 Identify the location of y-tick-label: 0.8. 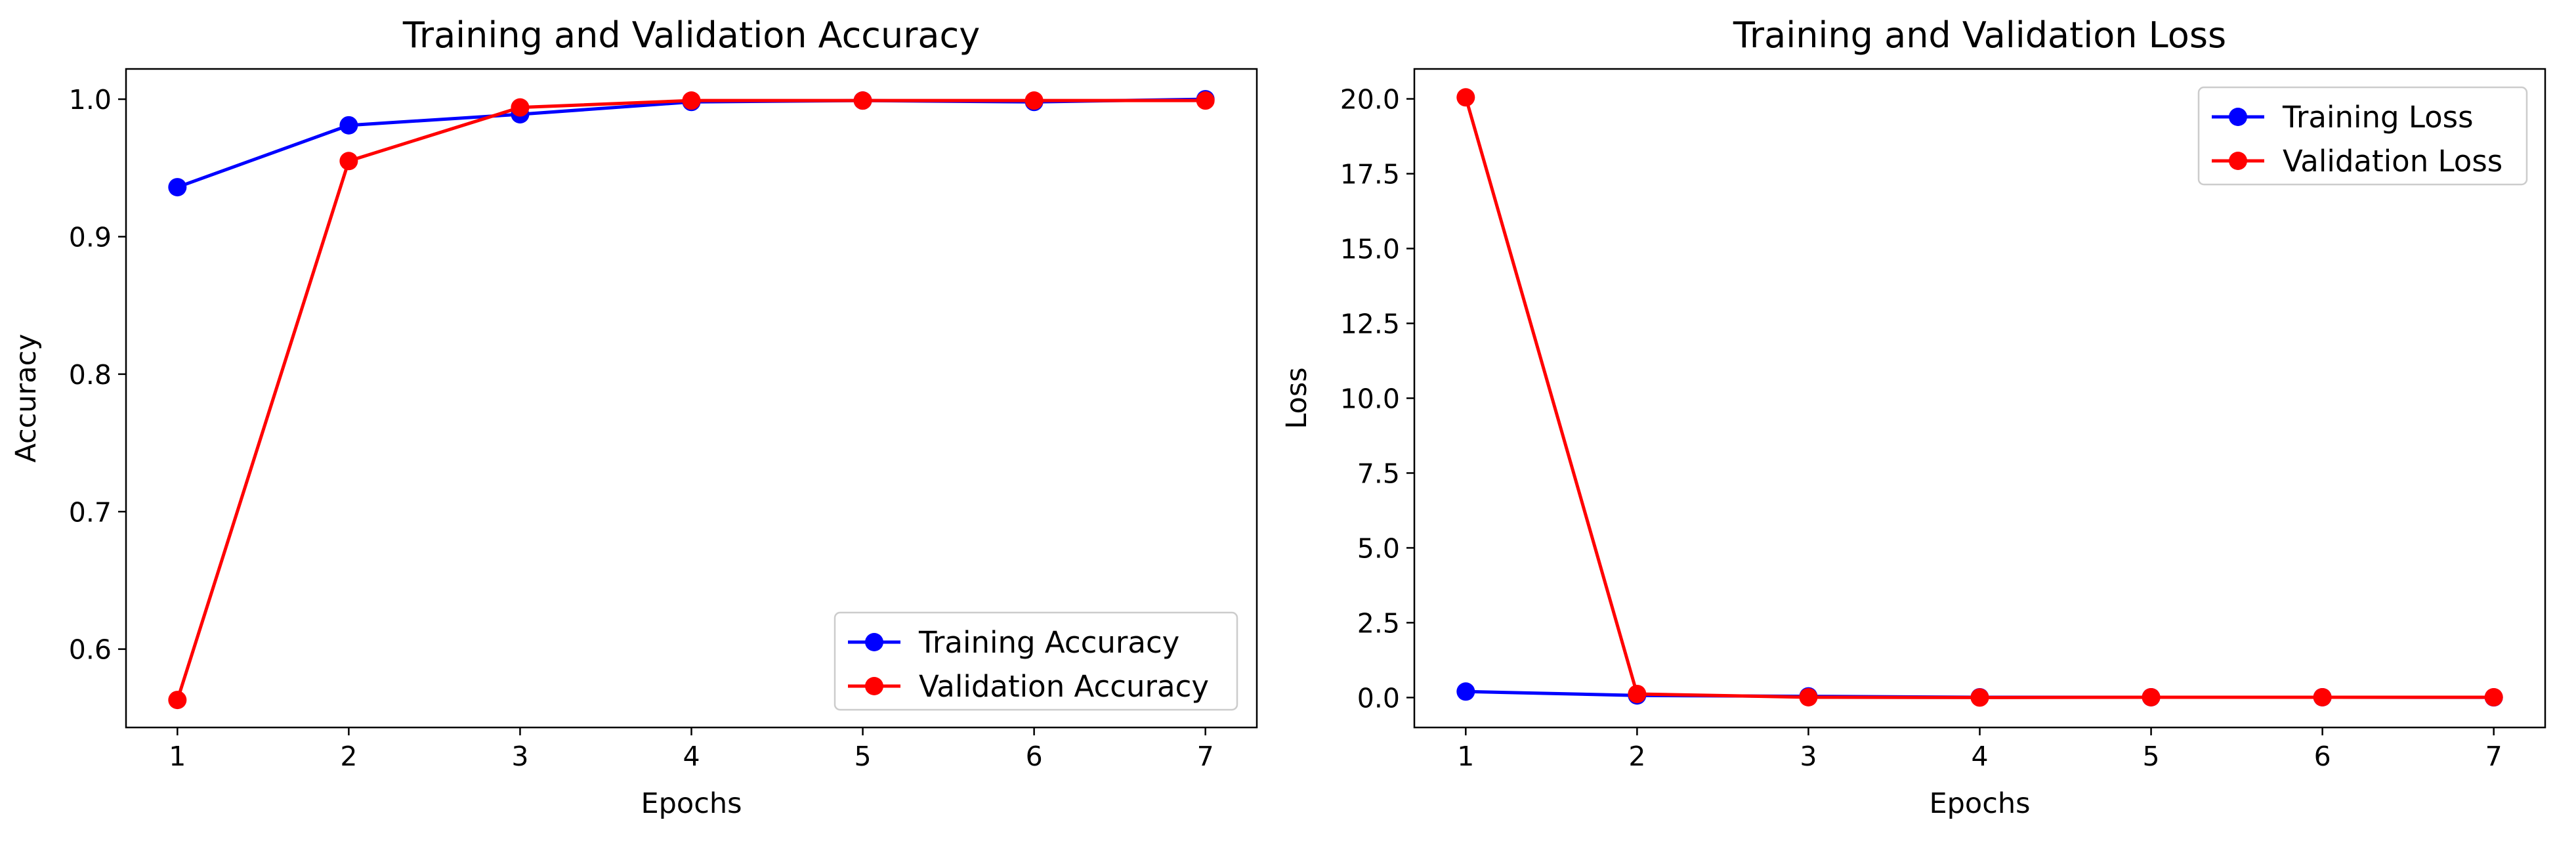
(90, 375).